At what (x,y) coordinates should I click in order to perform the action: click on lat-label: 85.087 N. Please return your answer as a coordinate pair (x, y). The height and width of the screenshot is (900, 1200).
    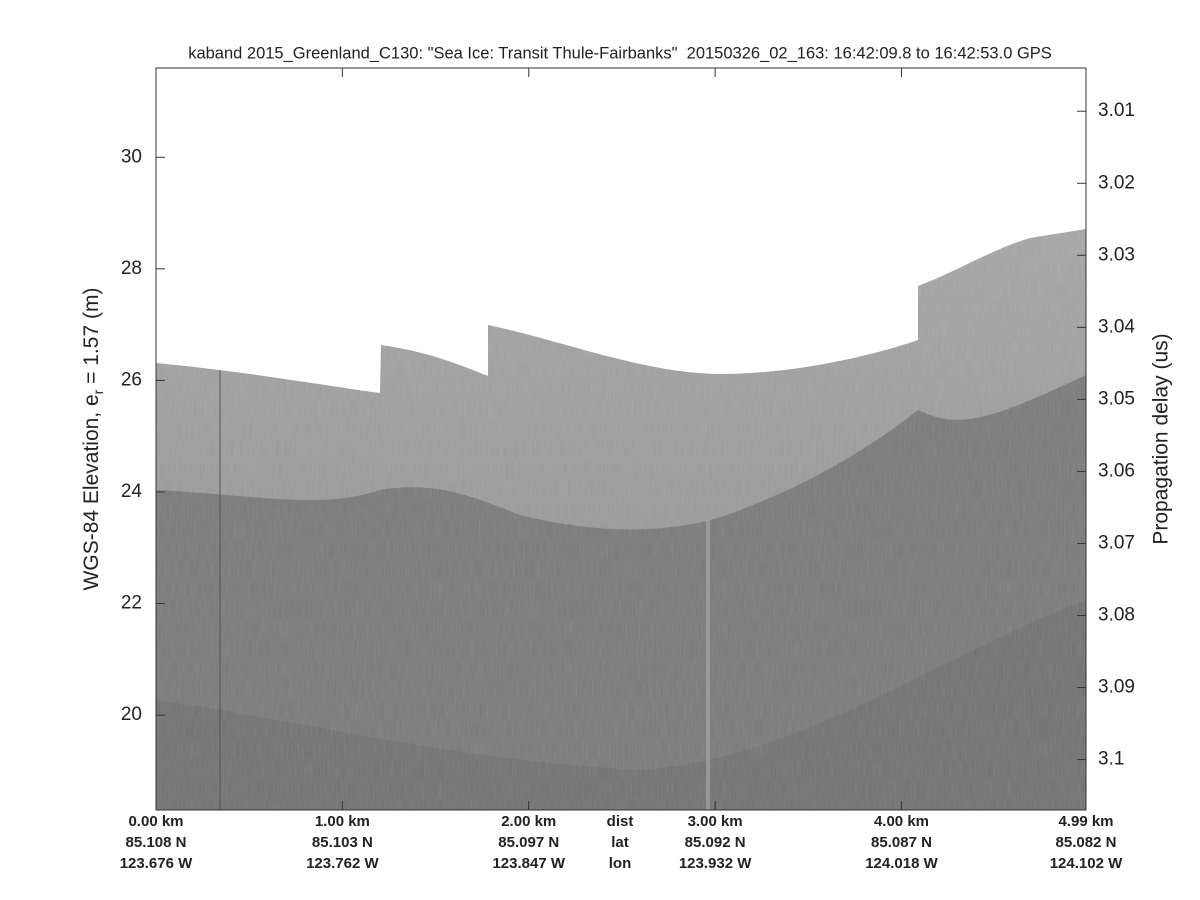
    Looking at the image, I should click on (901, 842).